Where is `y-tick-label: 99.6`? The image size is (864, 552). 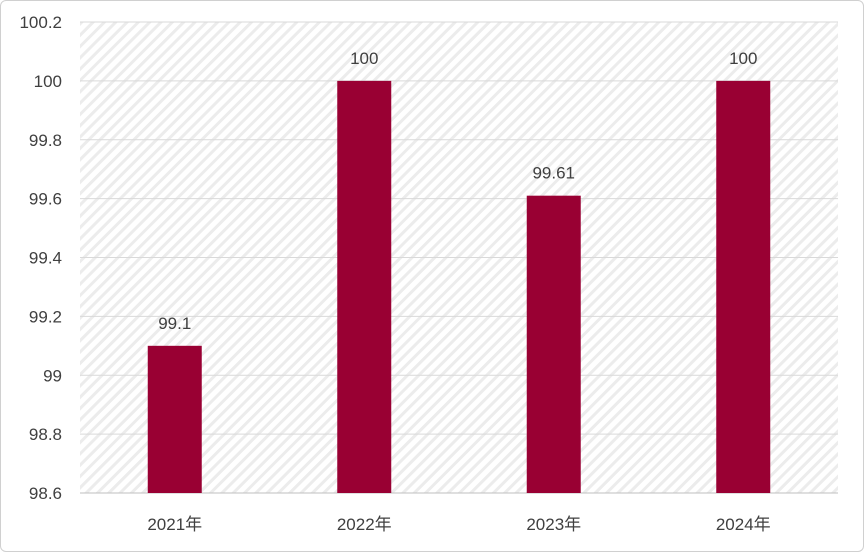 y-tick-label: 99.6 is located at coordinates (45, 199).